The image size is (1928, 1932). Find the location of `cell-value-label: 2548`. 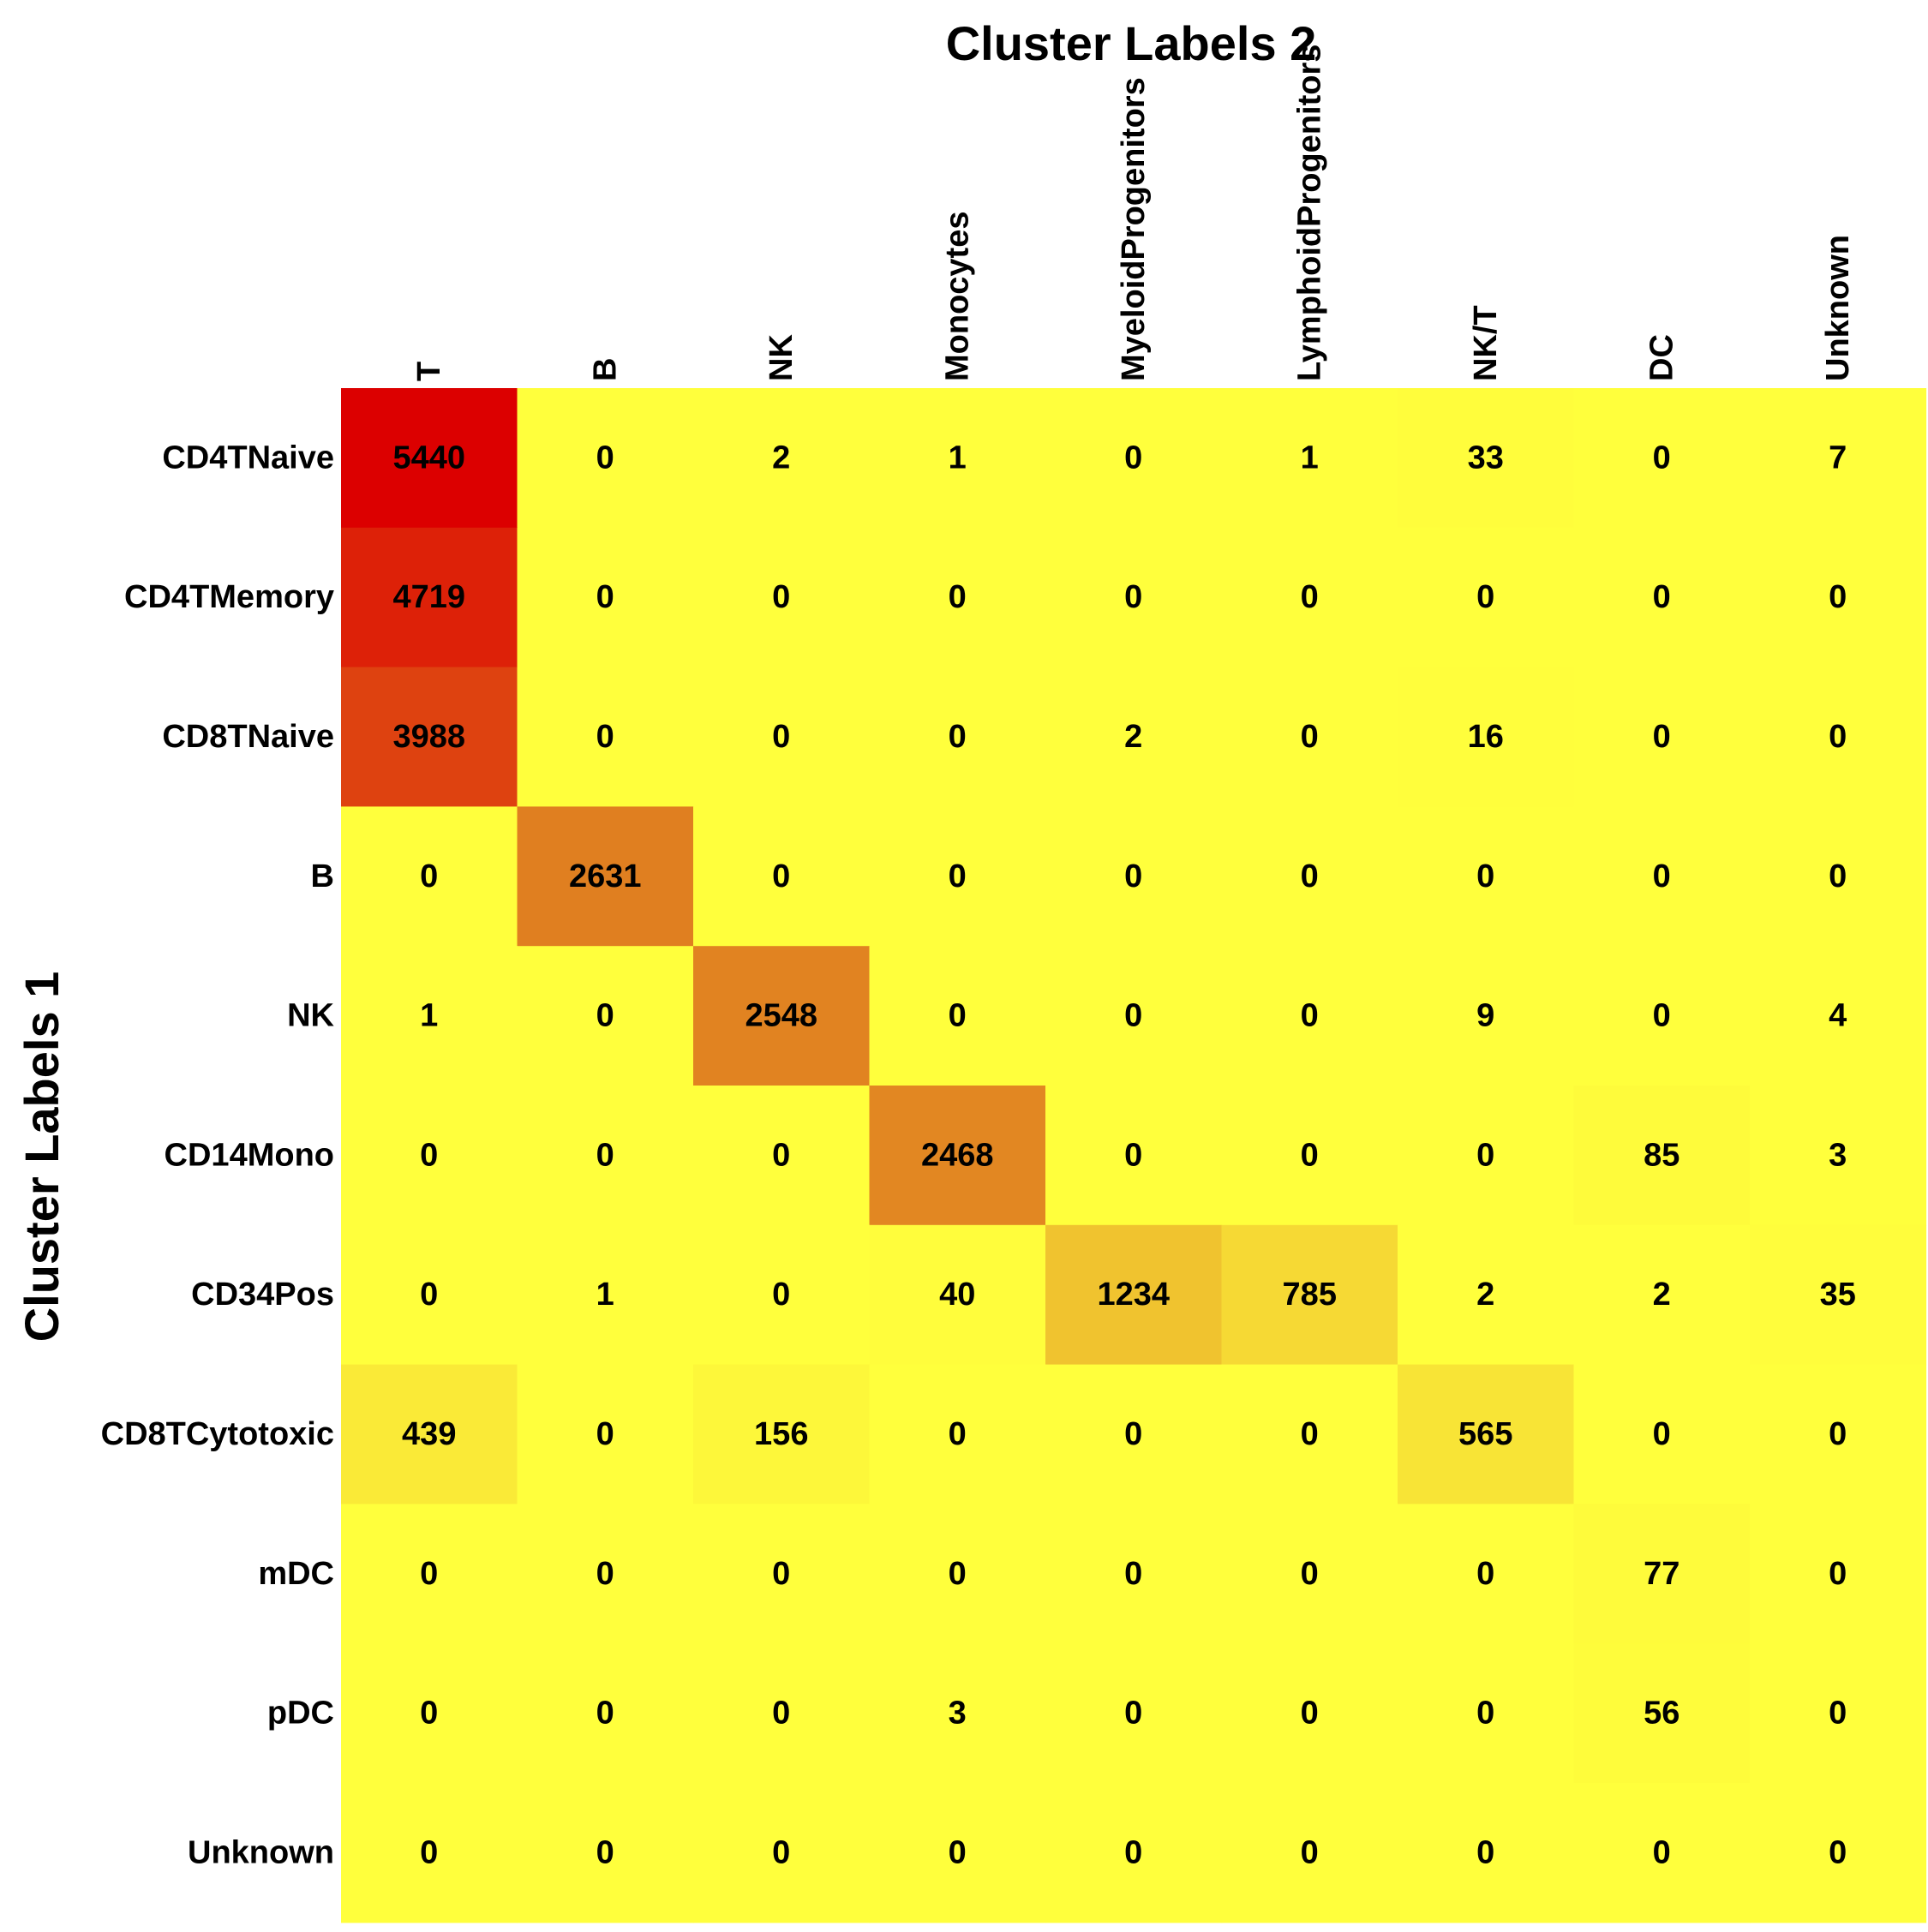

cell-value-label: 2548 is located at coordinates (781, 1016).